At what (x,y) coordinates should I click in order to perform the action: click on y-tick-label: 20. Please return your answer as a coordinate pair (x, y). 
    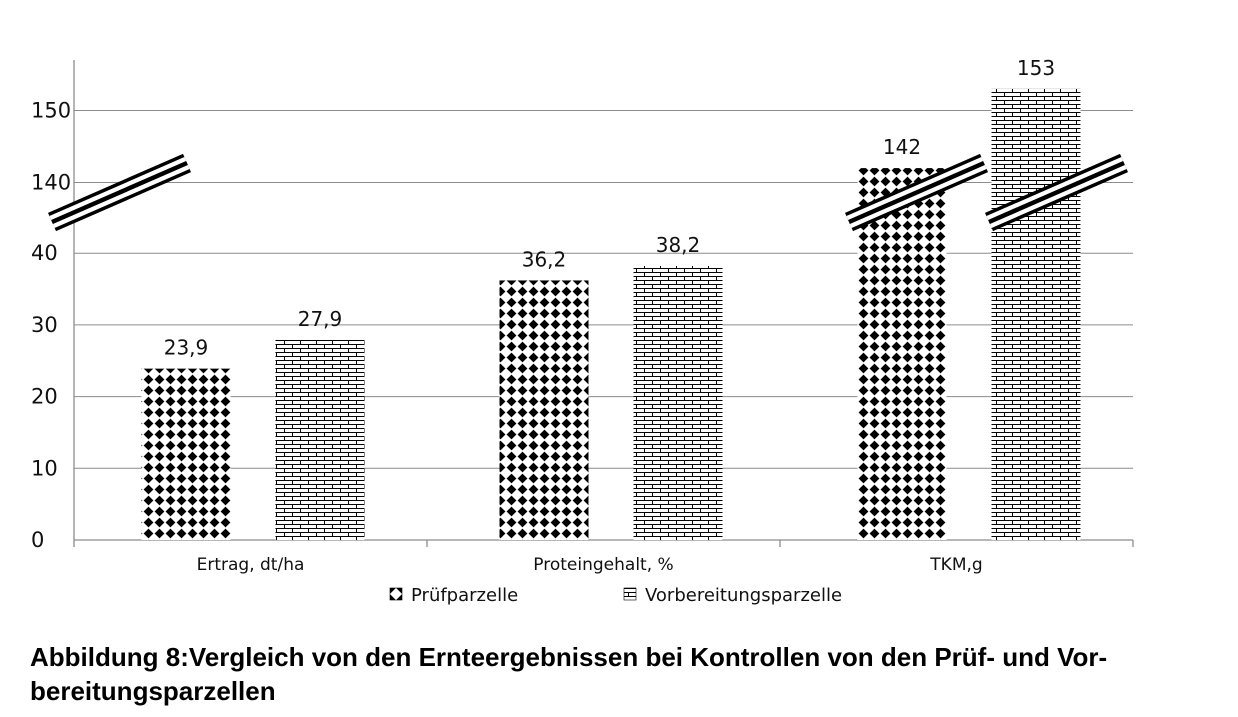
    Looking at the image, I should click on (44, 397).